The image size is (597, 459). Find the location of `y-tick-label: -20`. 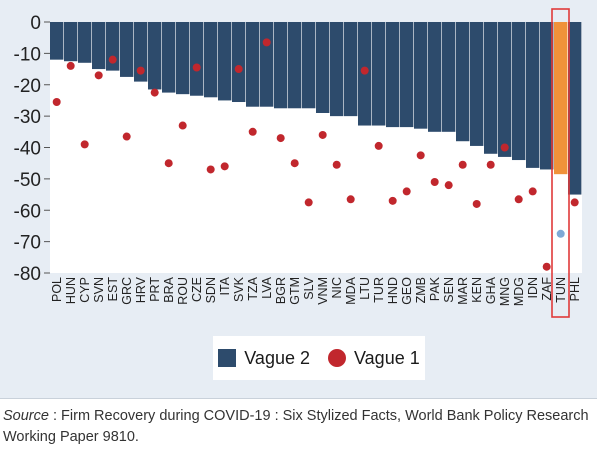

y-tick-label: -20 is located at coordinates (27, 86).